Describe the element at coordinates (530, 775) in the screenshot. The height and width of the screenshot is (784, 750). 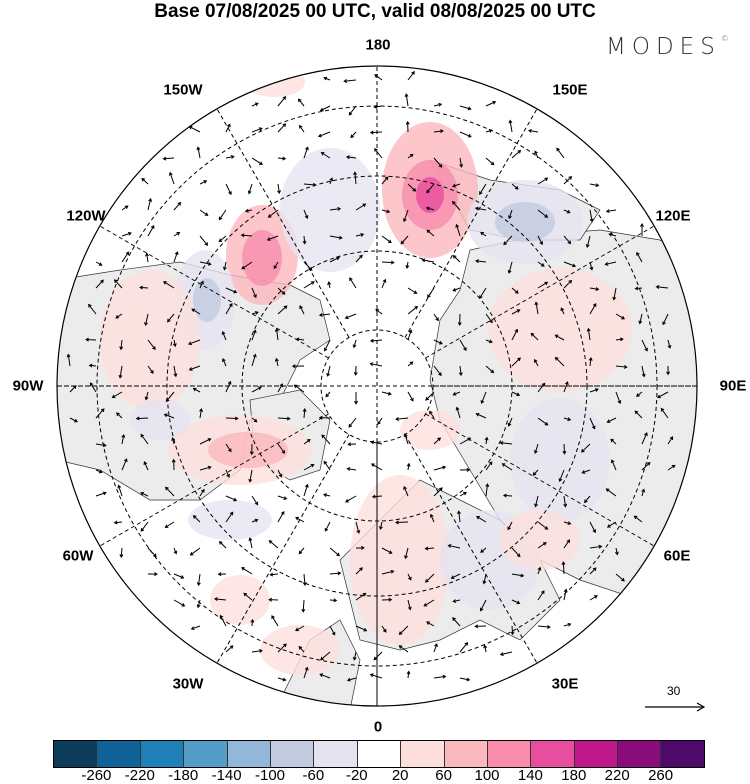
I see `colorbar-tick-label: 140` at that location.